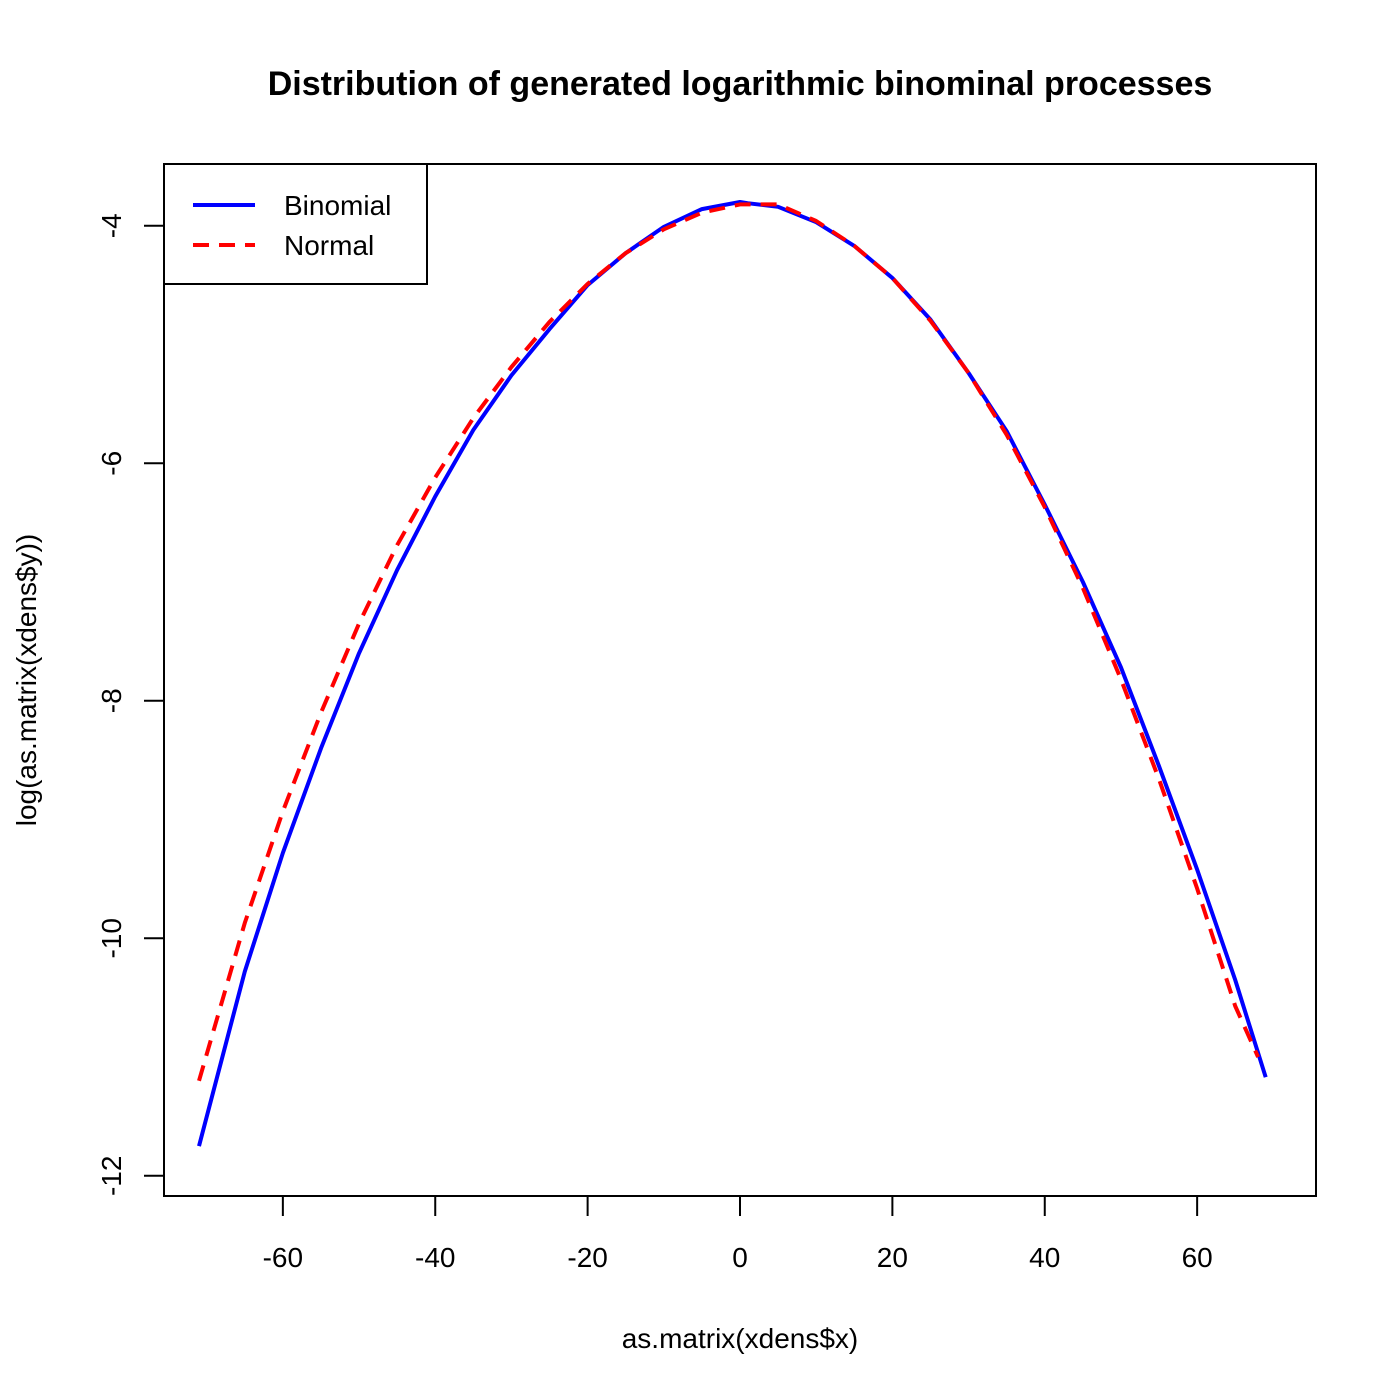  I want to click on x-tick-label: 20, so click(892, 1257).